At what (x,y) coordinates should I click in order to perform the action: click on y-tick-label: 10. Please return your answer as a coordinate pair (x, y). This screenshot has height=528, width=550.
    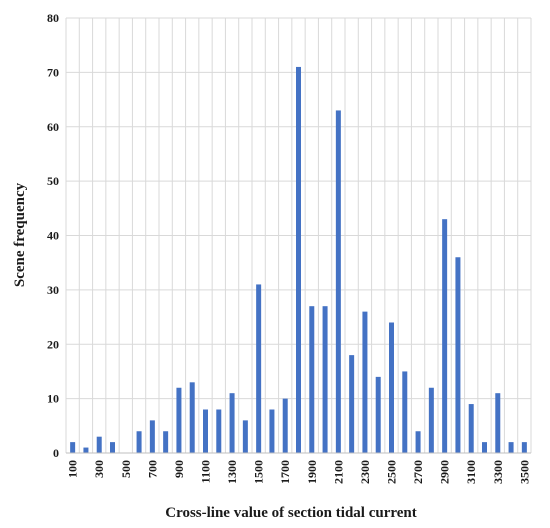
    Looking at the image, I should click on (53, 399).